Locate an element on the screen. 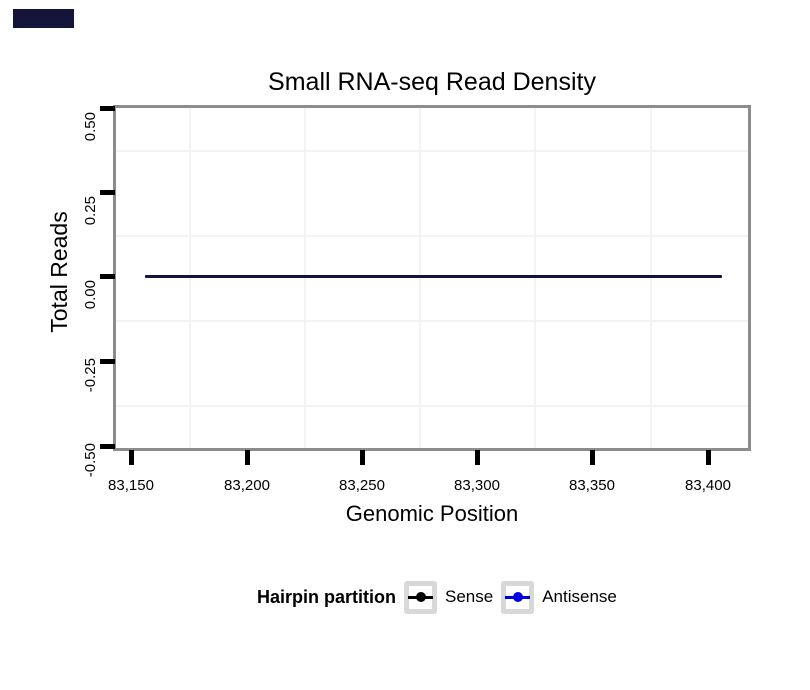  legend-key-antisense is located at coordinates (518, 597).